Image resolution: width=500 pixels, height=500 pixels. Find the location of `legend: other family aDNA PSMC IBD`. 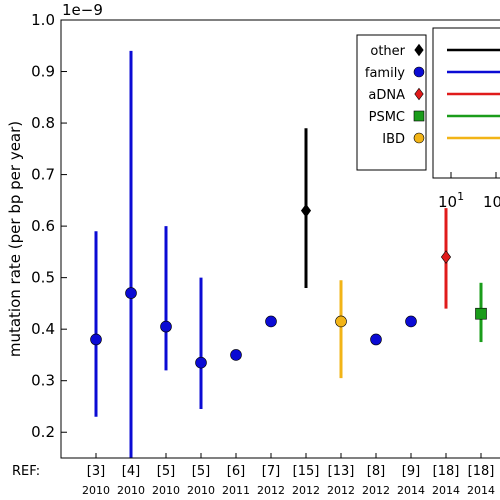

legend: other family aDNA PSMC IBD is located at coordinates (391, 102).